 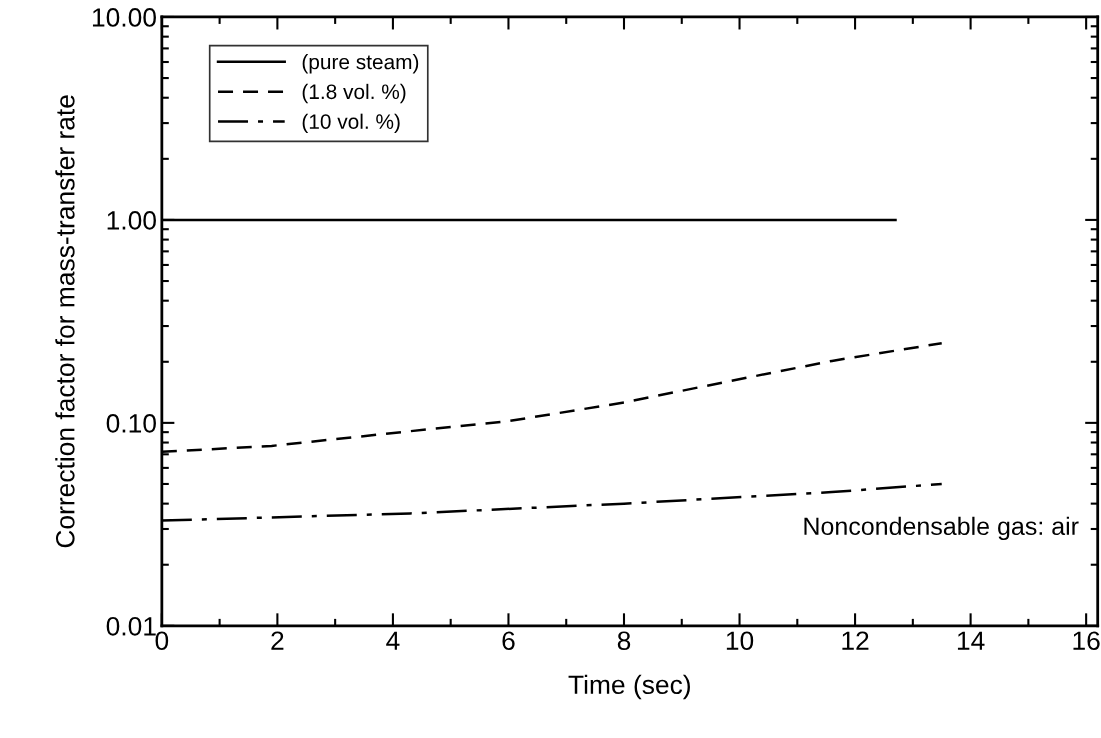 I want to click on legend-label: (pure steam), so click(x=360, y=63).